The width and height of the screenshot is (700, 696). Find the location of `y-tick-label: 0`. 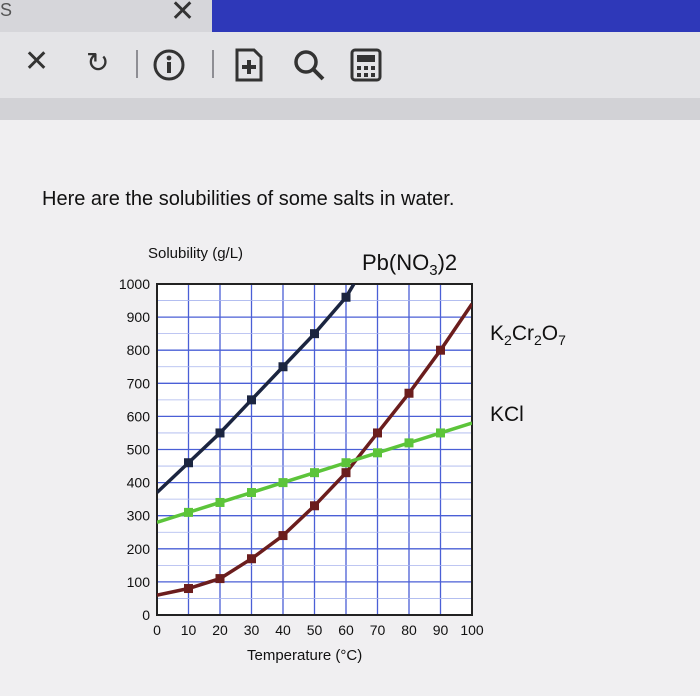

y-tick-label: 0 is located at coordinates (146, 615).